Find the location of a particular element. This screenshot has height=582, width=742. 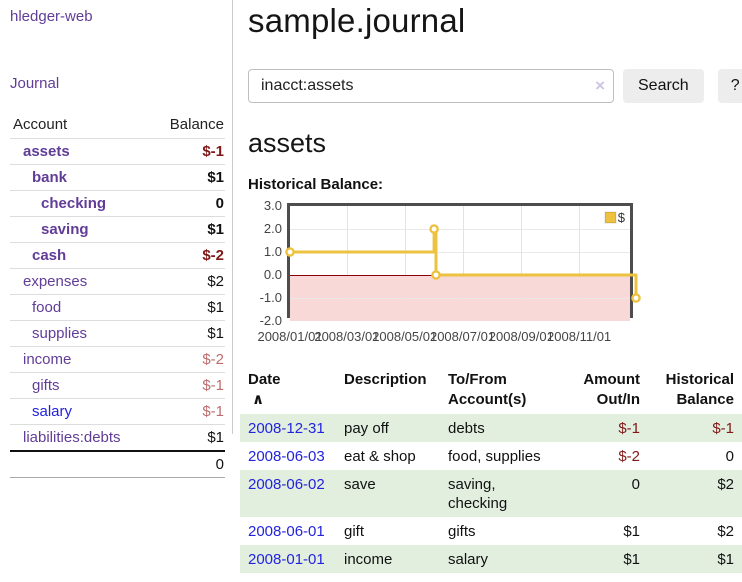

search-bar: × Search ? is located at coordinates (495, 86).